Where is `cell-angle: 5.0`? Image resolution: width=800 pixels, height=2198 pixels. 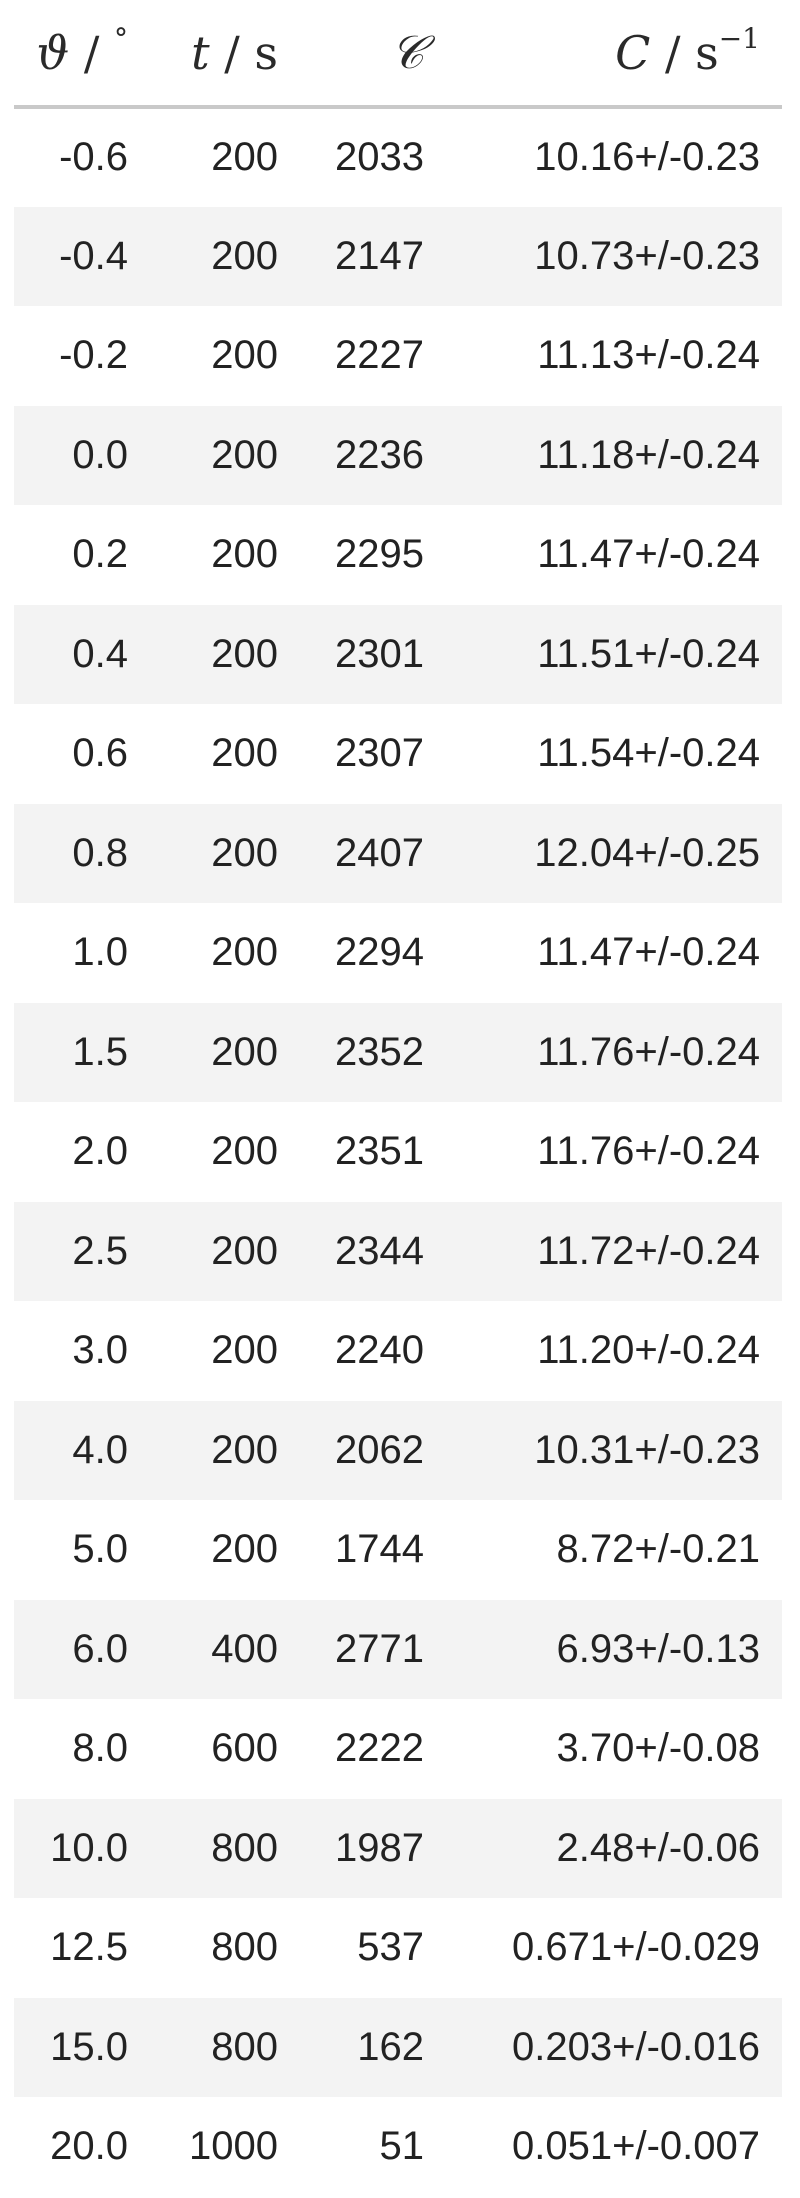
cell-angle: 5.0 is located at coordinates (100, 1549).